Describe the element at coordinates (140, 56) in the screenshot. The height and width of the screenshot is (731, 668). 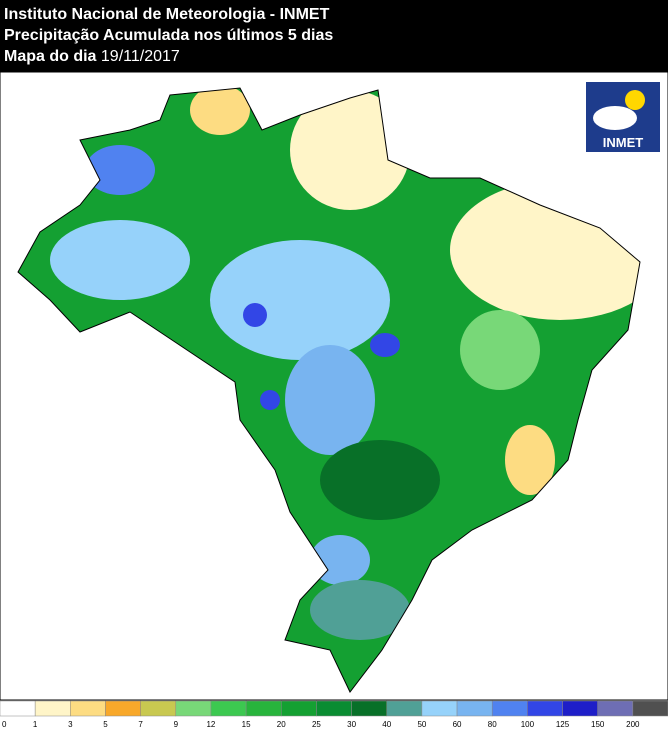
I see `date: 19/11/2017` at that location.